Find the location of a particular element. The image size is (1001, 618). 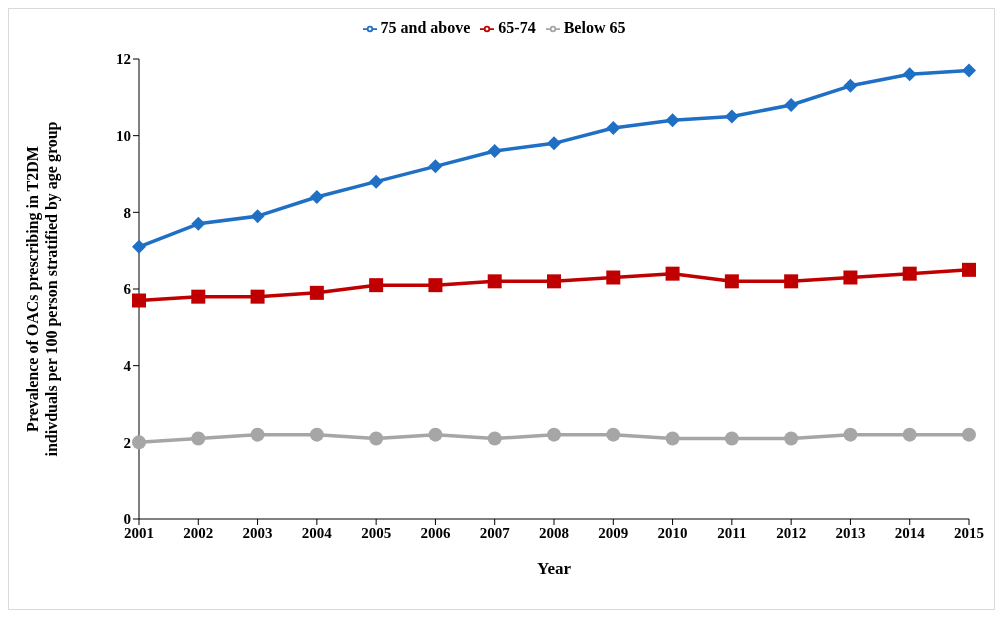

x-axis-title: Year is located at coordinates (554, 568).